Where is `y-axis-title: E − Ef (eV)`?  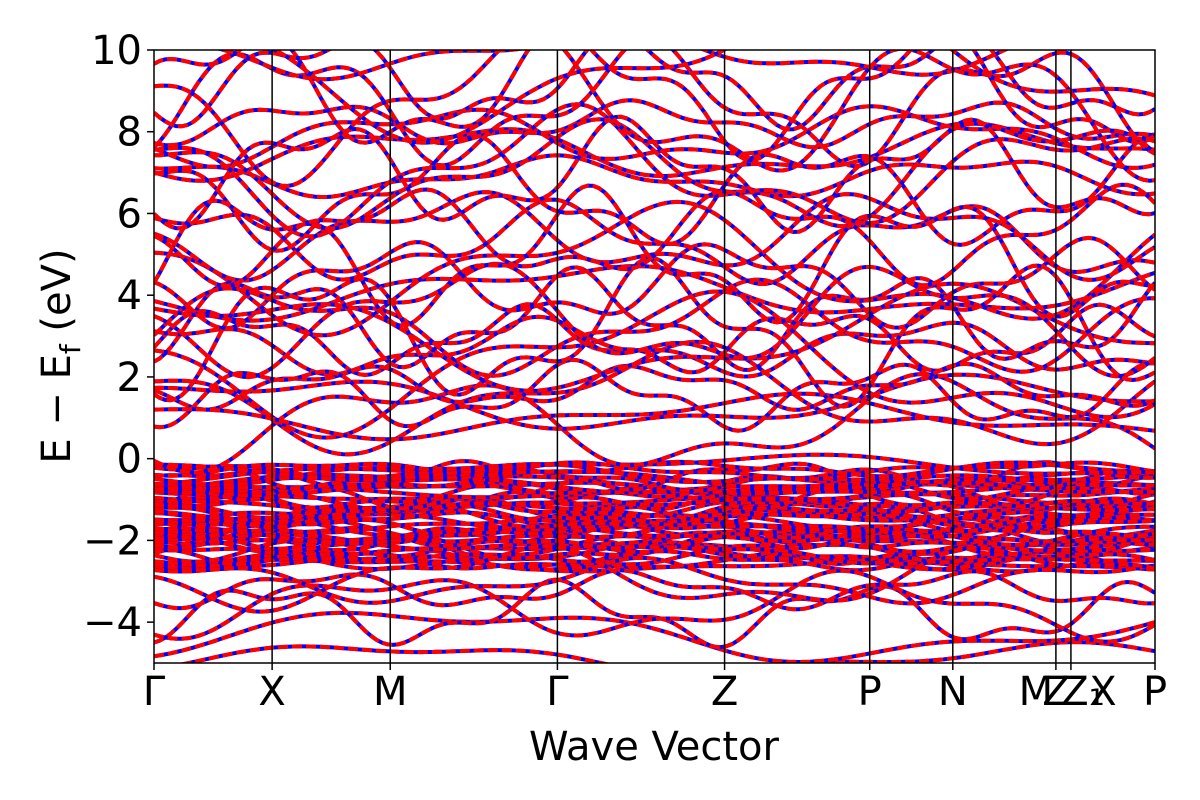 y-axis-title: E − Ef (eV) is located at coordinates (60, 355).